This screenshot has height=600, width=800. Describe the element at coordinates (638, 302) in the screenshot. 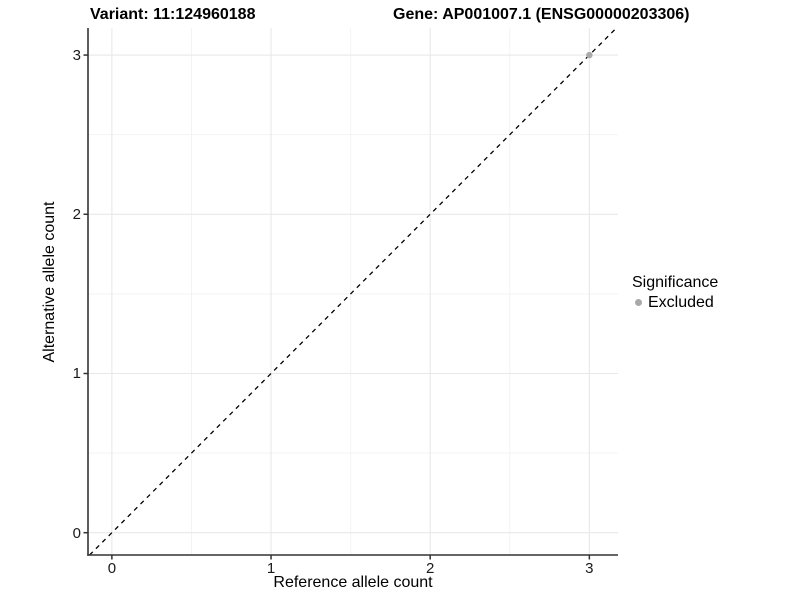

I see `legend-key-dot-icon` at that location.